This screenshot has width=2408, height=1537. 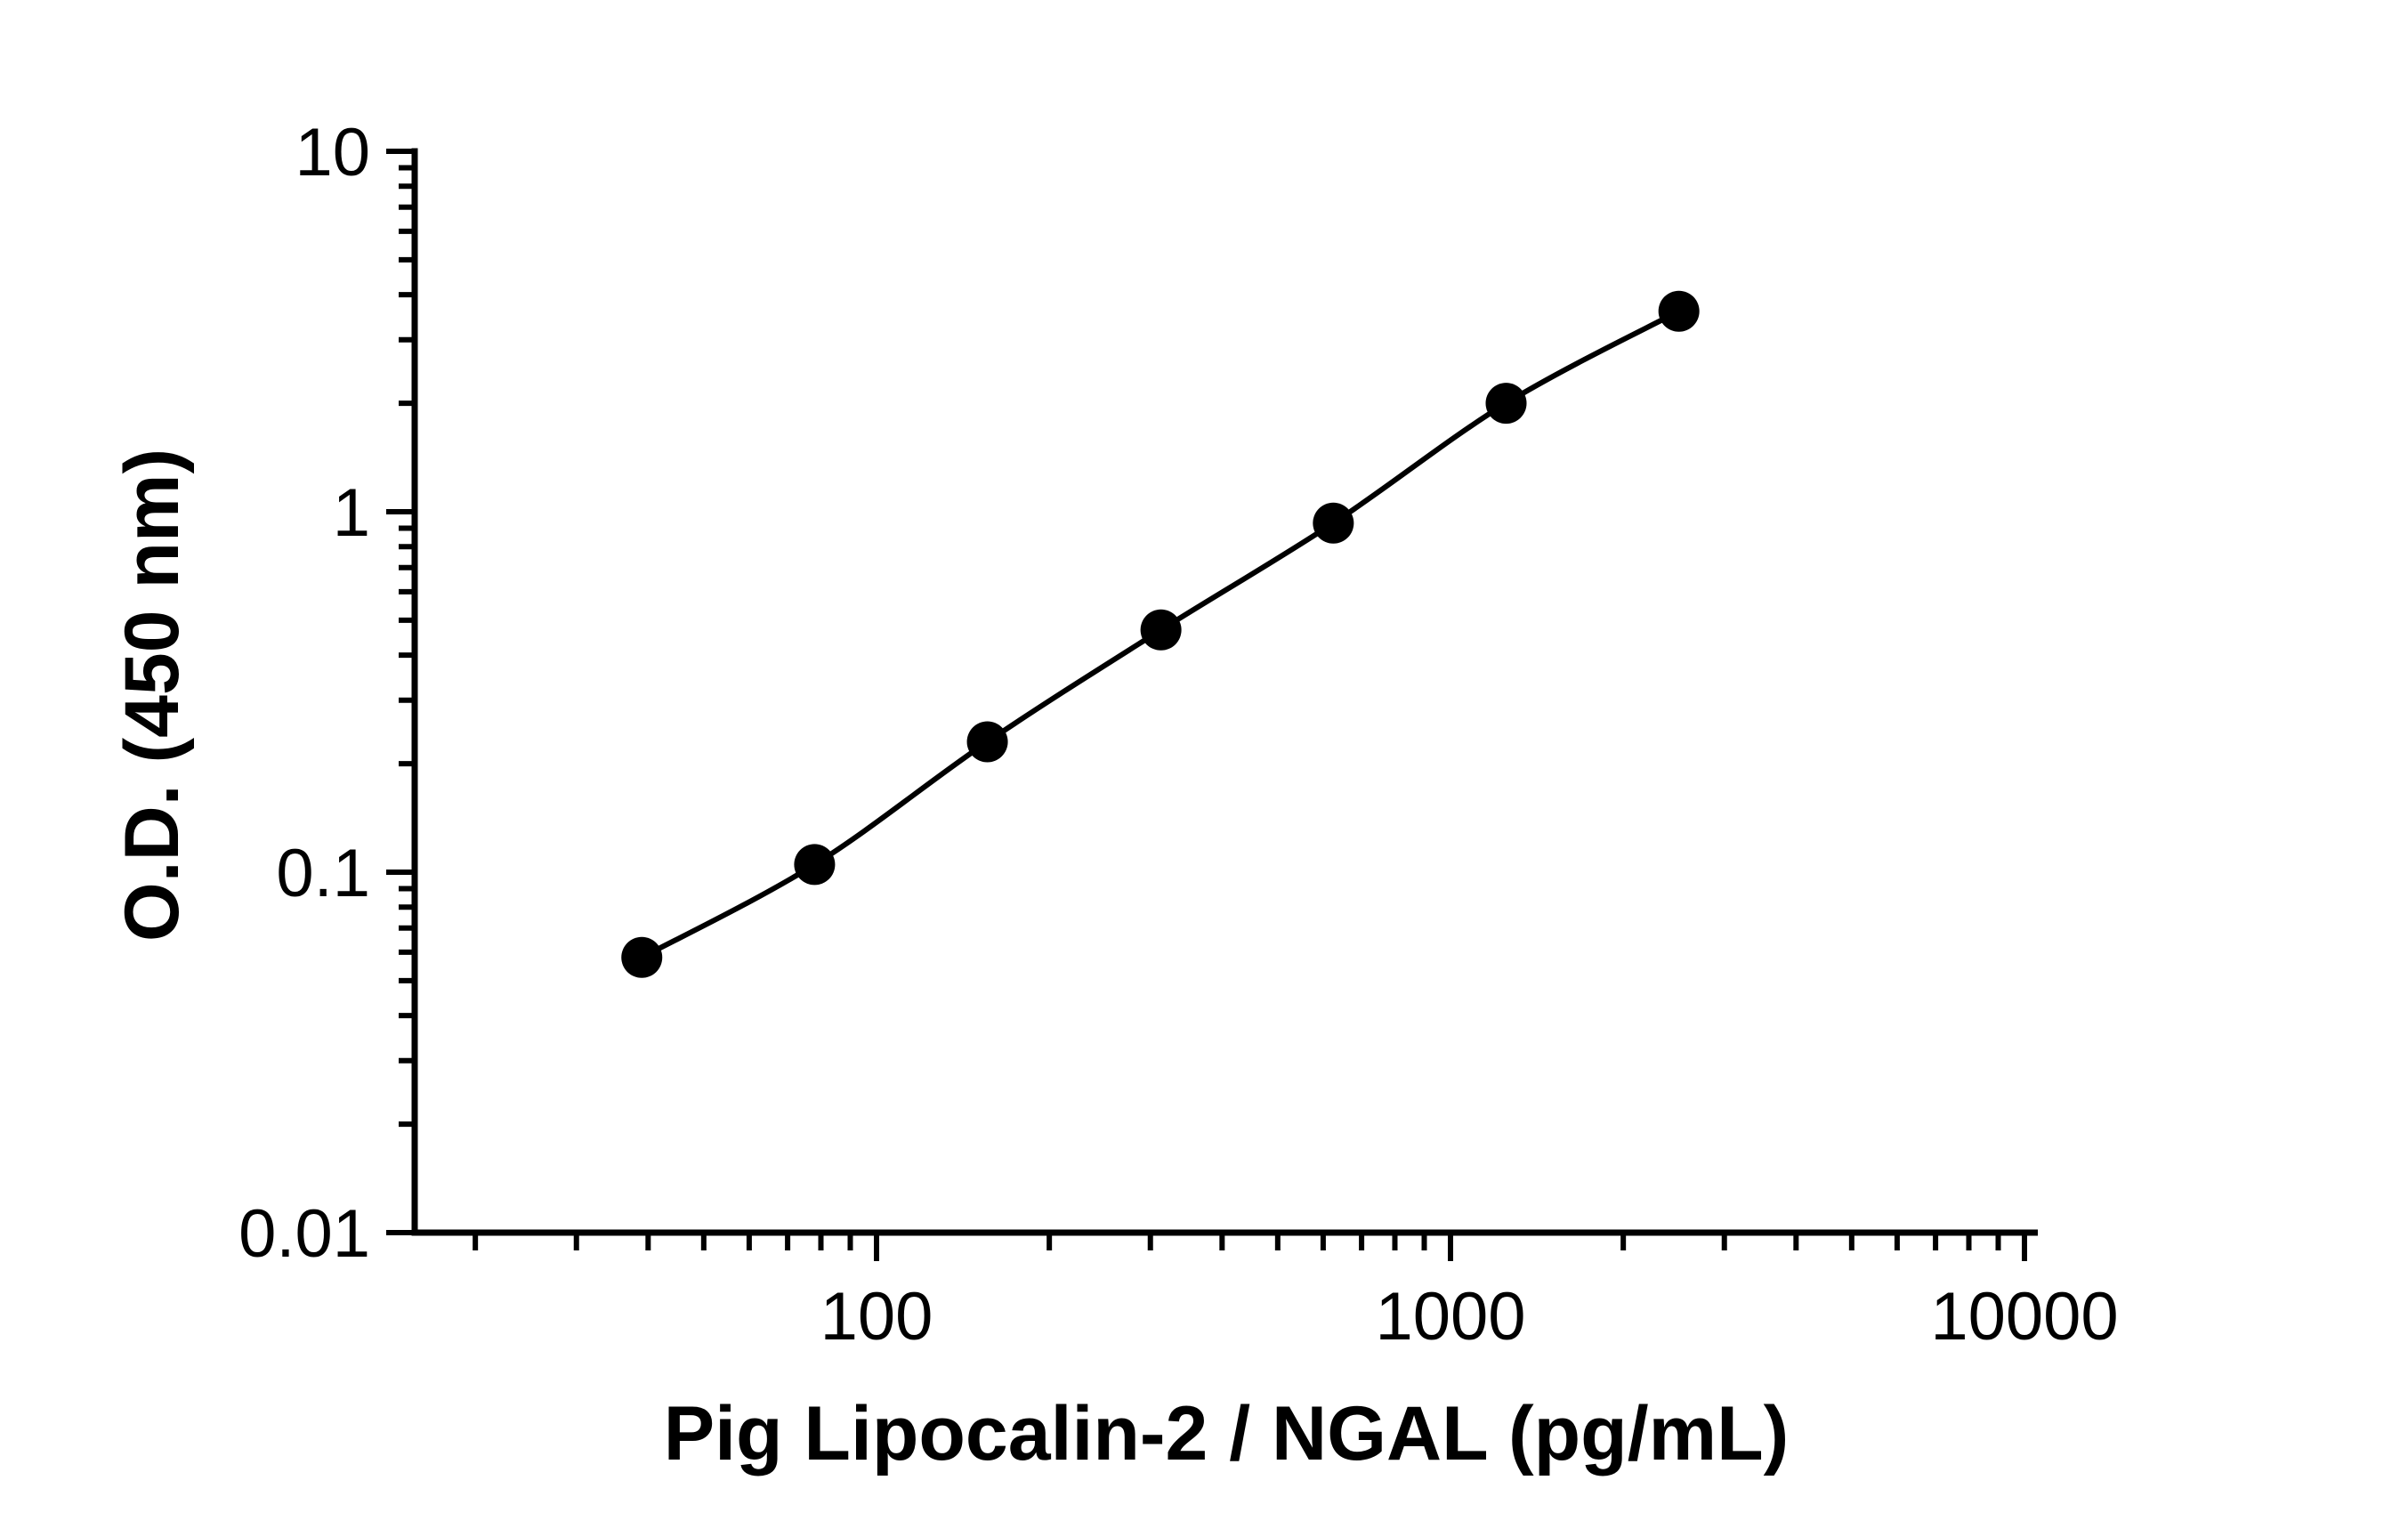 I want to click on x-tick-label: 100, so click(x=876, y=1317).